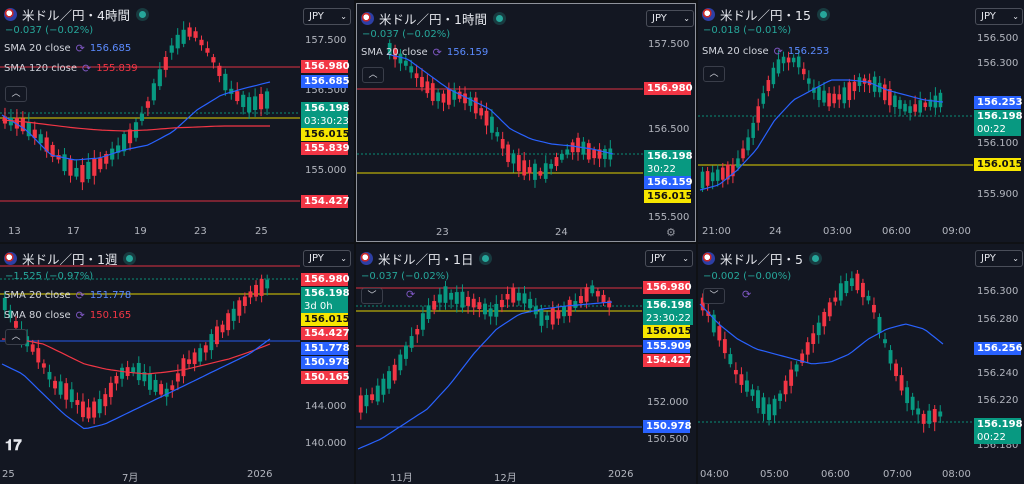 Image resolution: width=1024 pixels, height=484 pixels. Describe the element at coordinates (671, 232) in the screenshot. I see `settings-gear-icon: ⚙` at that location.